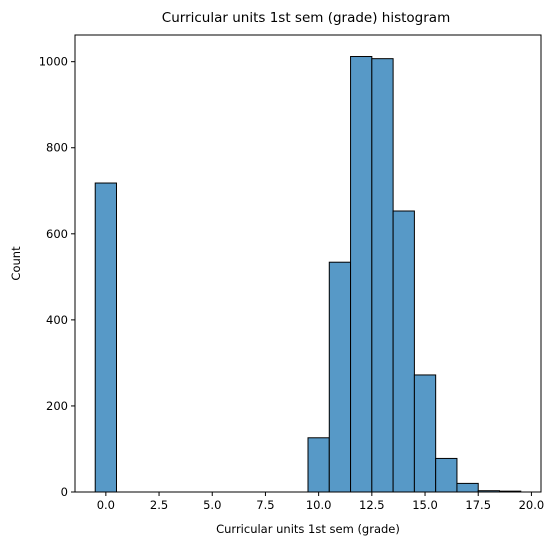  I want to click on x-tick-label: 15.0, so click(425, 505).